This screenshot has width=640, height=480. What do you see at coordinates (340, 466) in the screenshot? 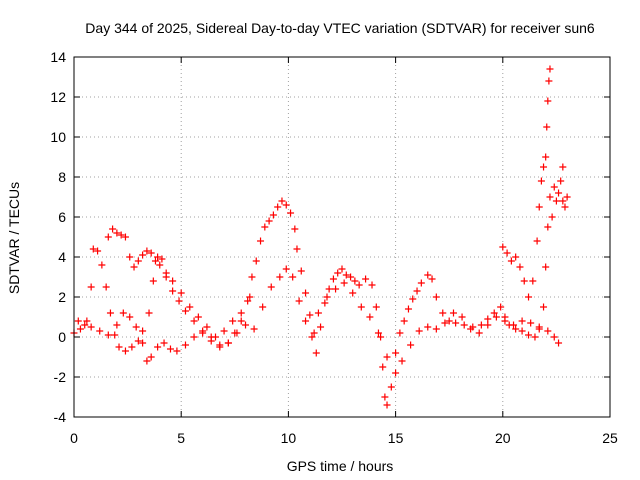
I see `x-axis-label: GPS time / hours` at bounding box center [340, 466].